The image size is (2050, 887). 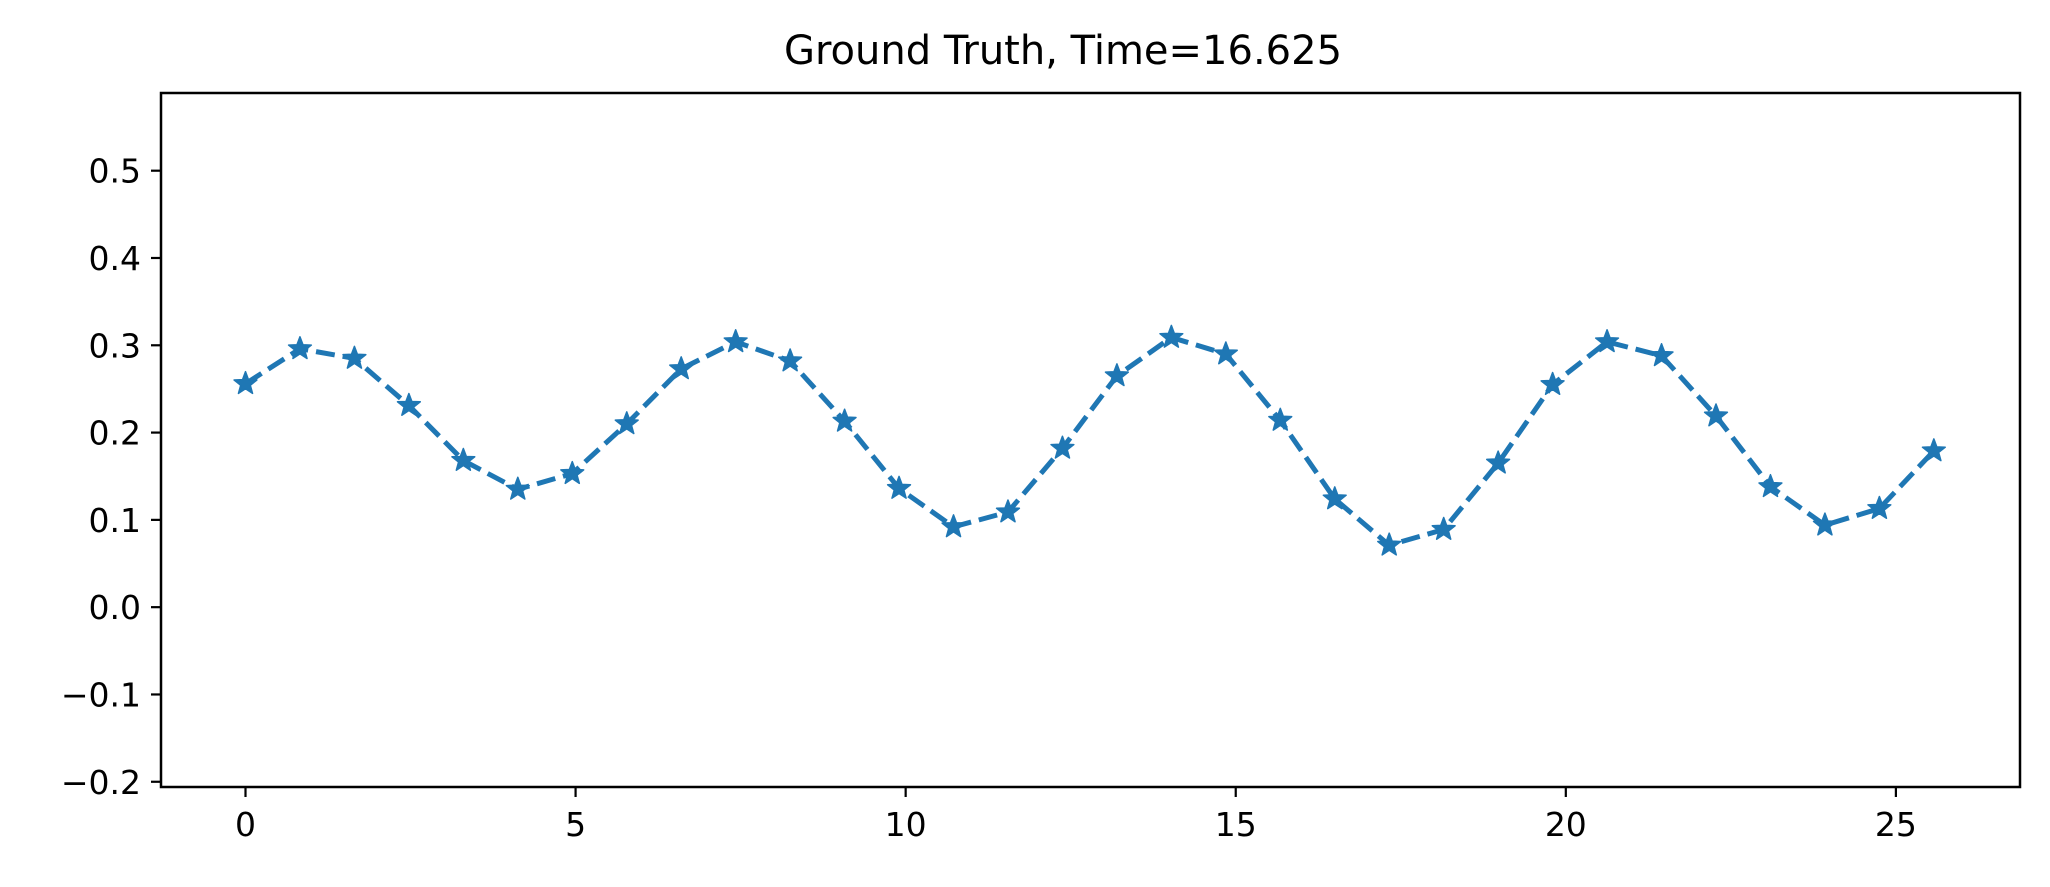 What do you see at coordinates (115, 345) in the screenshot?
I see `y-tick-label: 0.3` at bounding box center [115, 345].